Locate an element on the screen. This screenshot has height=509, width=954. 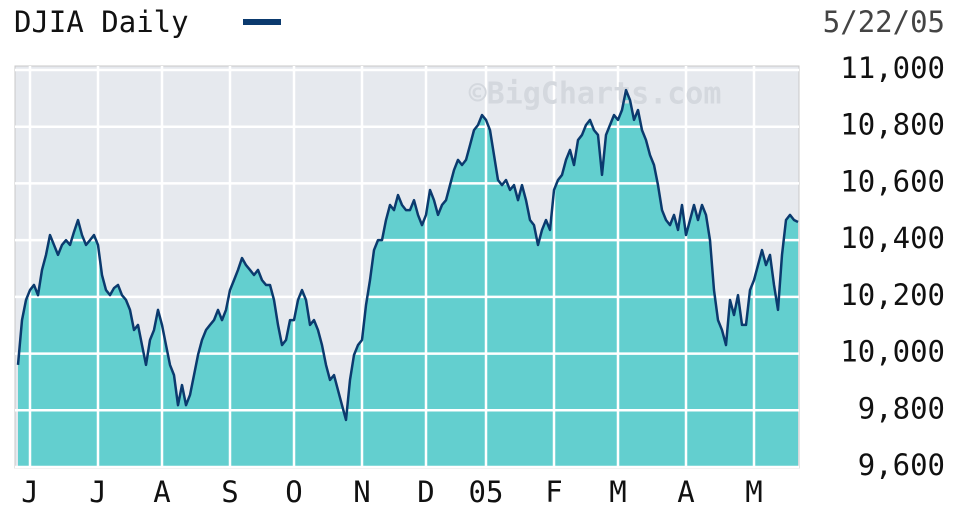
y-tick-label: 10,600 is located at coordinates (892, 181).